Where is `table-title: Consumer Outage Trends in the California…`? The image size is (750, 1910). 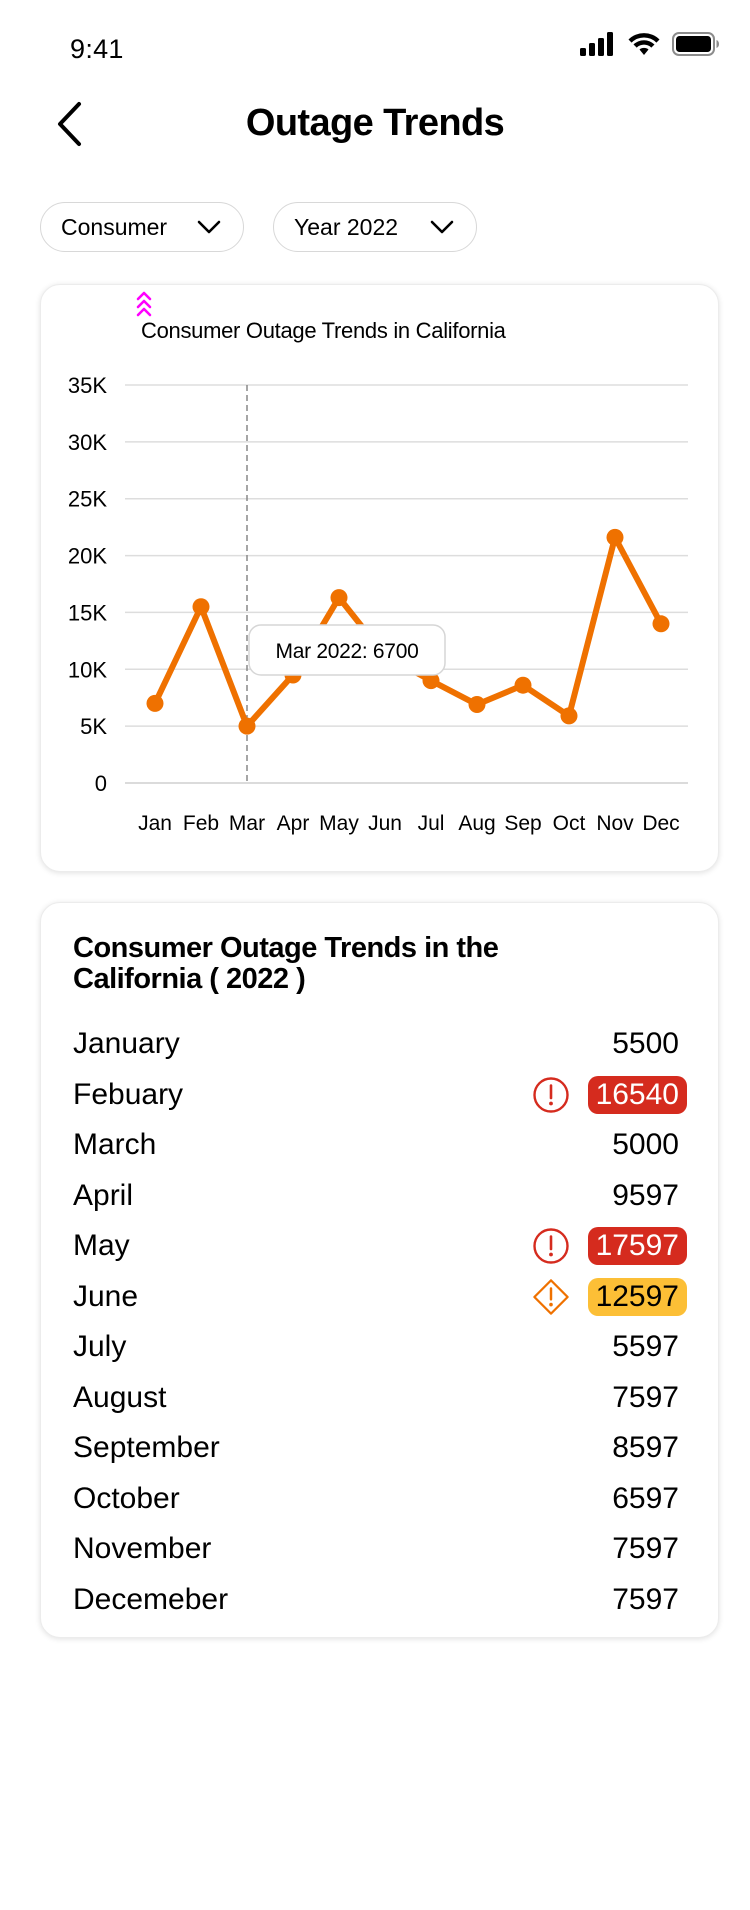 table-title: Consumer Outage Trends in the California… is located at coordinates (286, 963).